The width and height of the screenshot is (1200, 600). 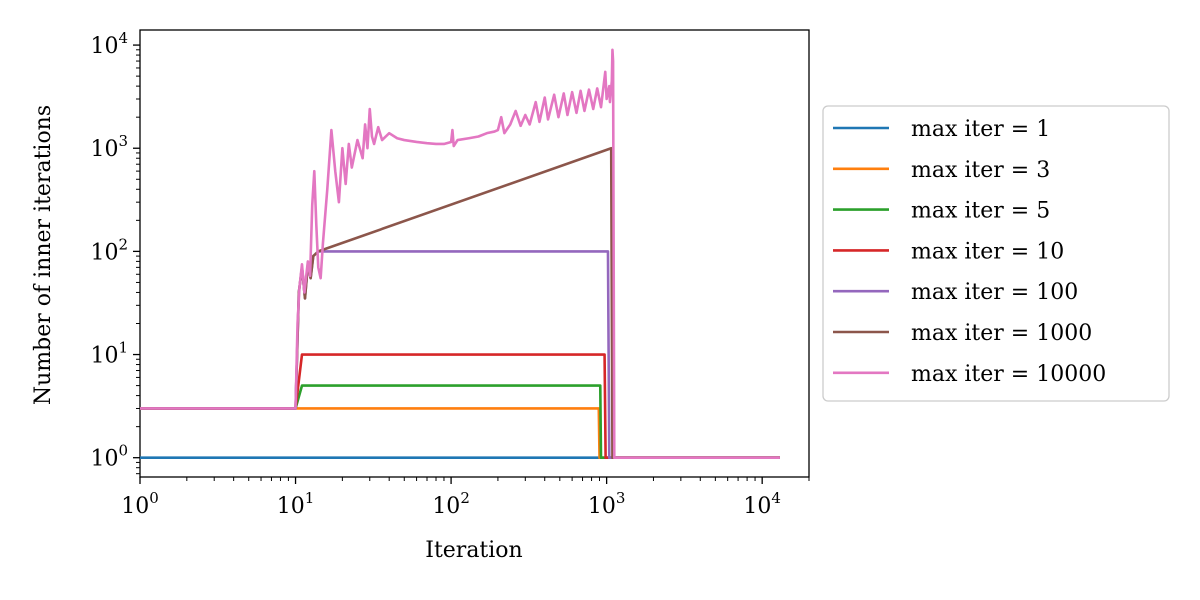 What do you see at coordinates (607, 504) in the screenshot?
I see `x-tick-label: 10³` at bounding box center [607, 504].